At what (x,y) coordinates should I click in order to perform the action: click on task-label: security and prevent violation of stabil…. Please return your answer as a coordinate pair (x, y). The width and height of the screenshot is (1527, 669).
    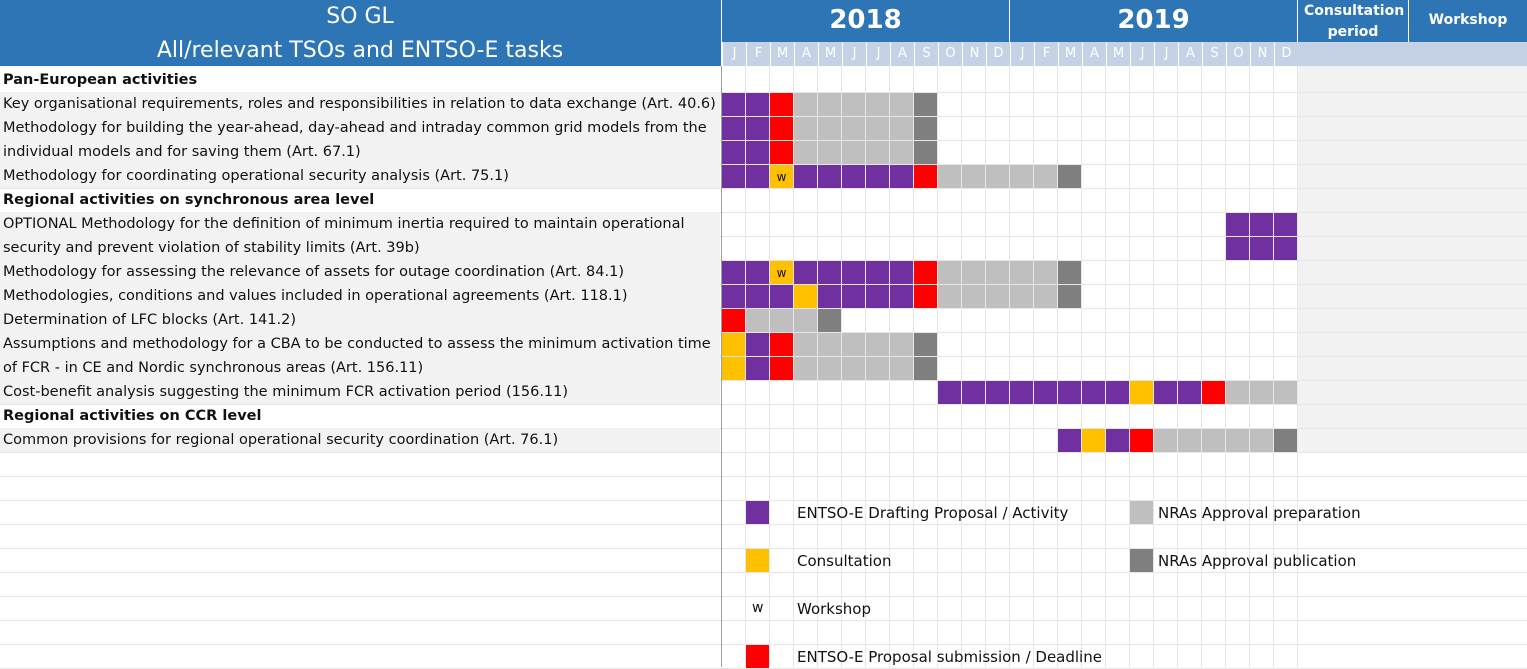
    Looking at the image, I should click on (211, 248).